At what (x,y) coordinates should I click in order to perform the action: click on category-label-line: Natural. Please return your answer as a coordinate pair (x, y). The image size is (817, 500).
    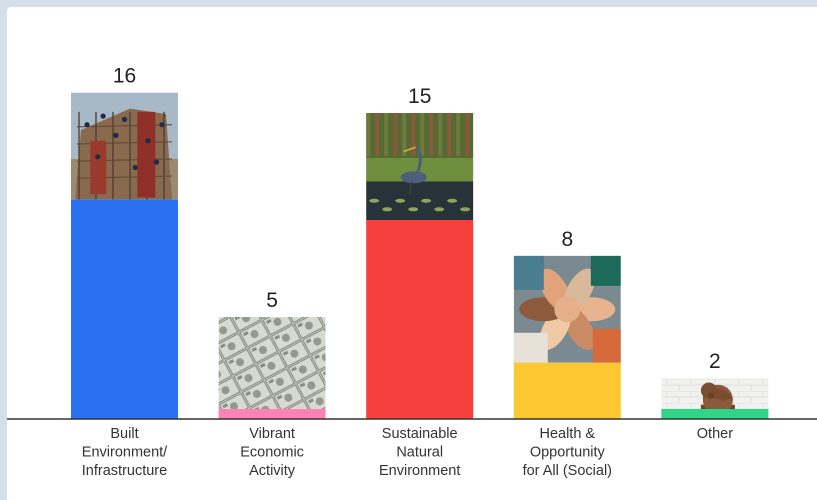
    Looking at the image, I should click on (419, 453).